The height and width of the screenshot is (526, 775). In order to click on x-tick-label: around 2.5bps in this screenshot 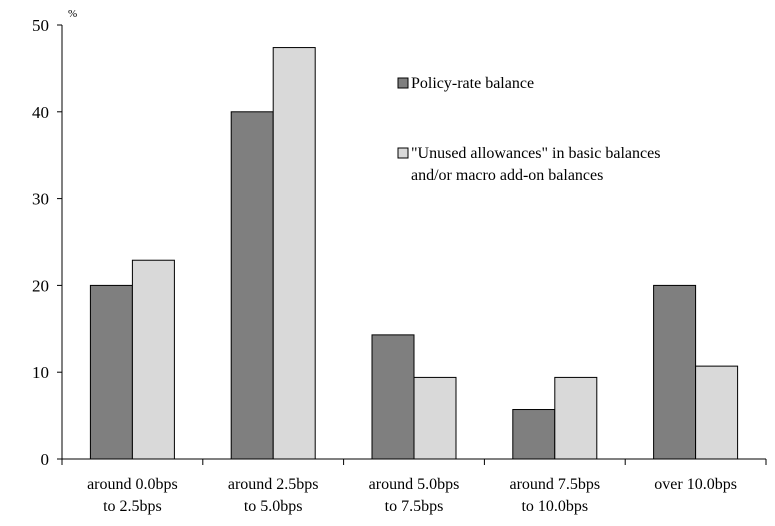, I will do `click(273, 484)`.